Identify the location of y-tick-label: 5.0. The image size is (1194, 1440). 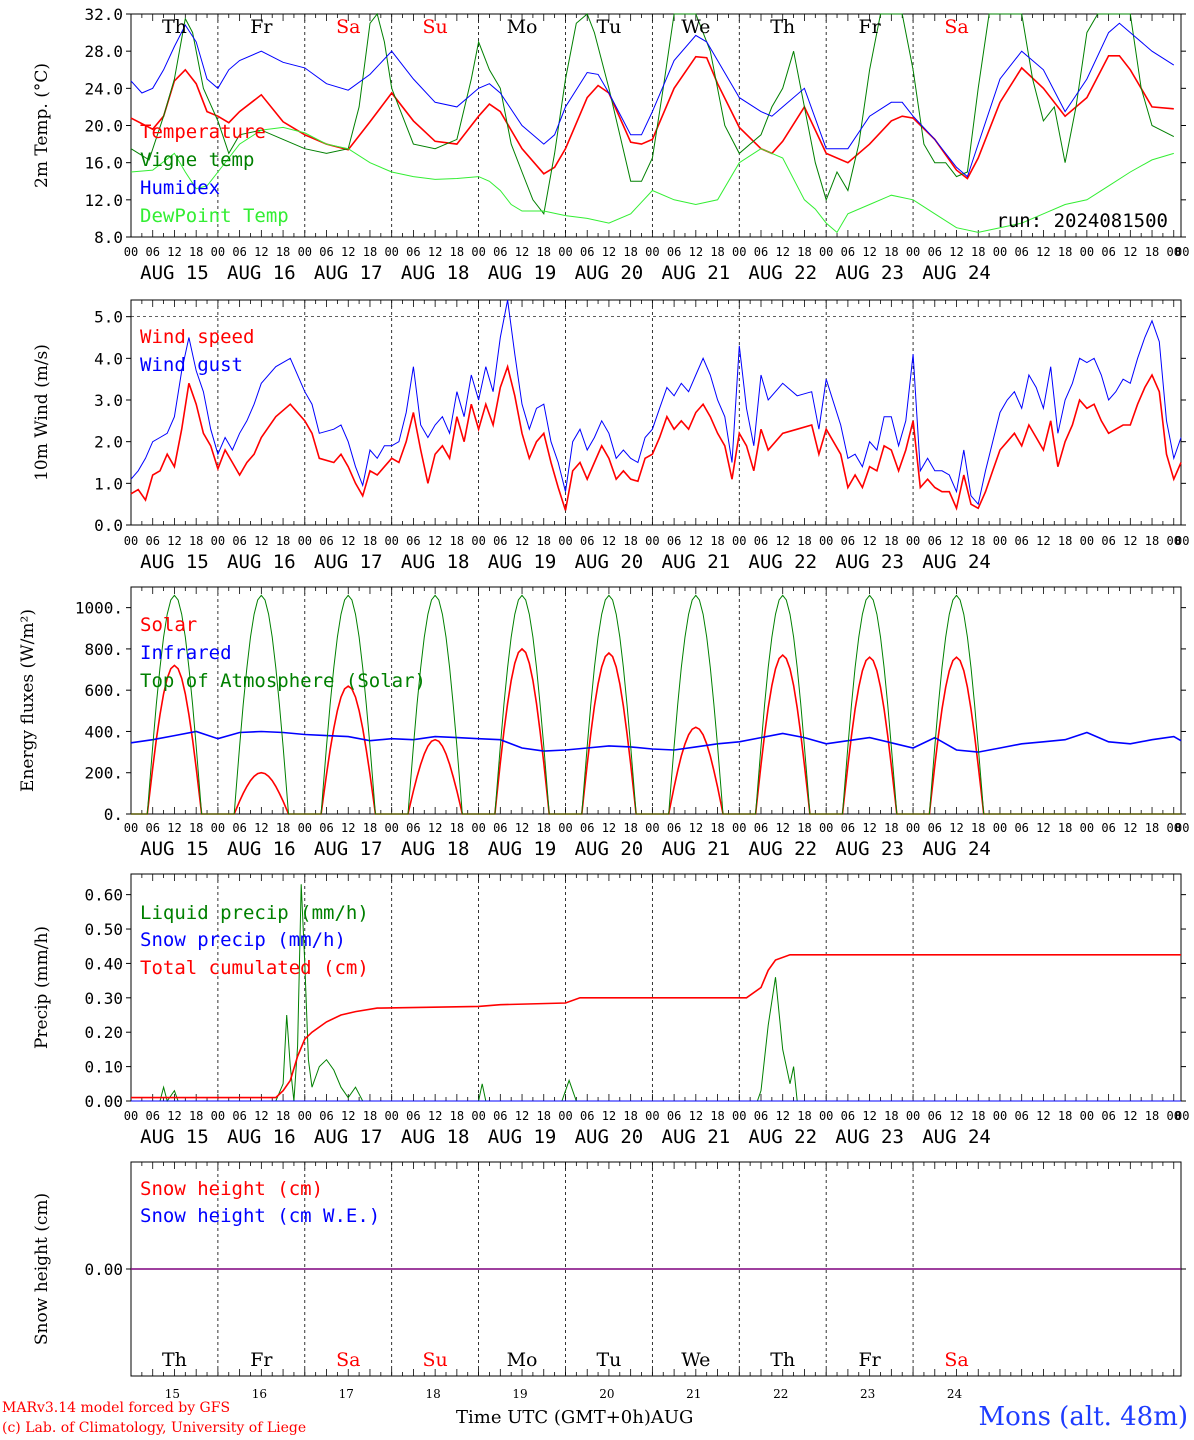
(108, 317).